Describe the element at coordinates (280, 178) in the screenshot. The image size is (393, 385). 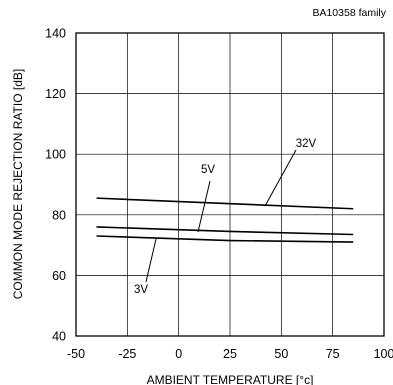
I see `callout-leader-32v` at that location.